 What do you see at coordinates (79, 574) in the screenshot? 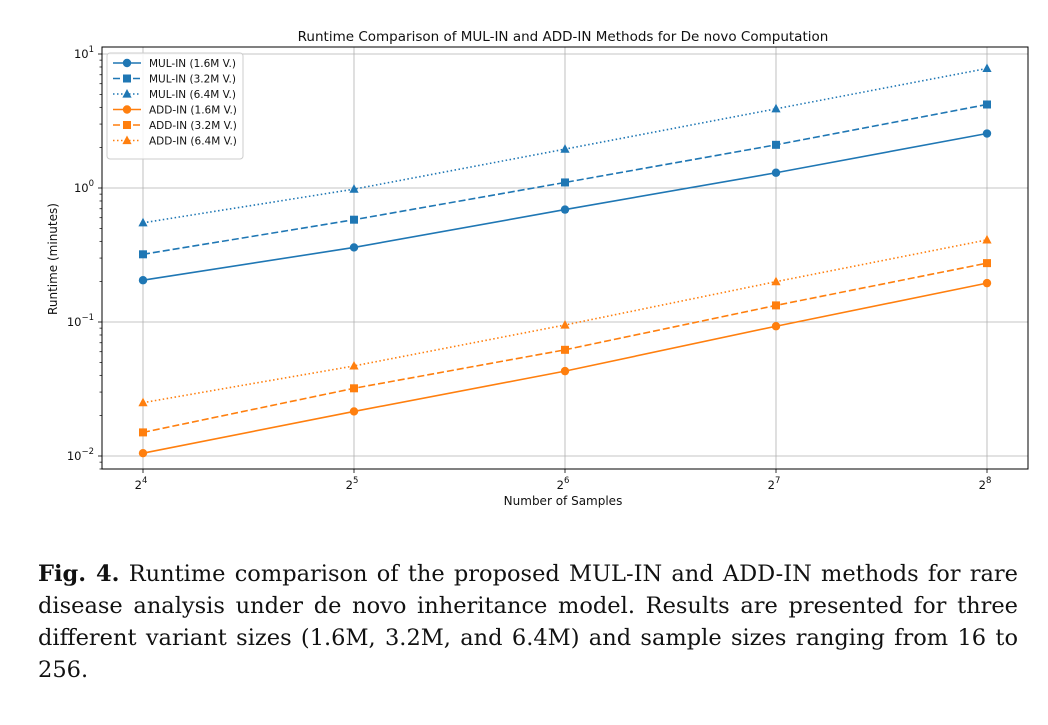
I see `caption-label: Fig. 4.` at bounding box center [79, 574].